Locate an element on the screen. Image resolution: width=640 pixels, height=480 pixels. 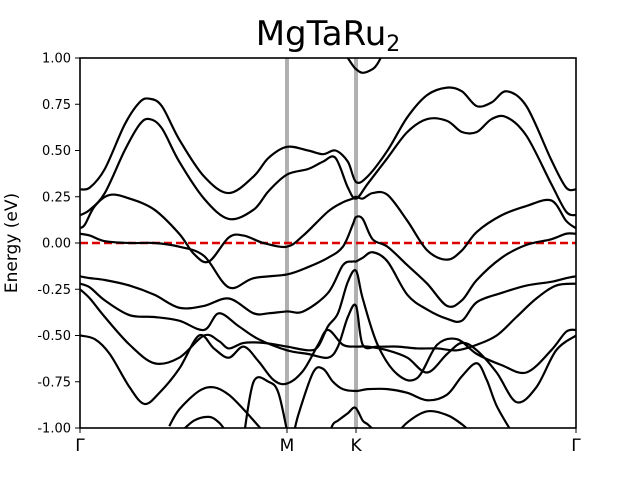
chart-title-text: MgTaRu is located at coordinates (321, 34).